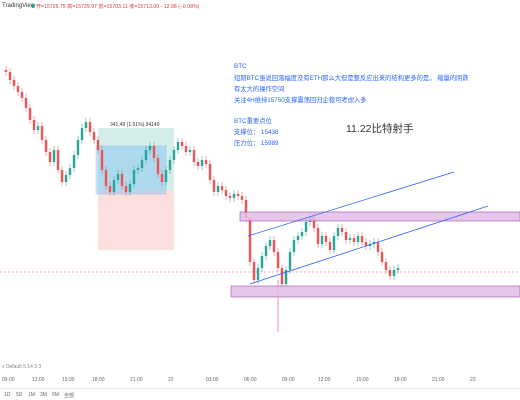 This screenshot has width=520, height=400. I want to click on bottom-toolbar: 1D 5D 1M 3M 6M 全部, so click(260, 394).